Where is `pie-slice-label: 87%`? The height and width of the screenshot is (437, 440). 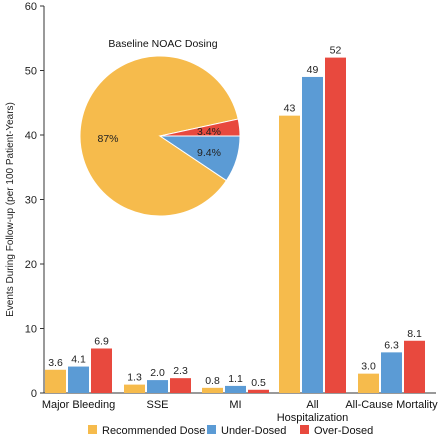 pie-slice-label: 87% is located at coordinates (107, 139).